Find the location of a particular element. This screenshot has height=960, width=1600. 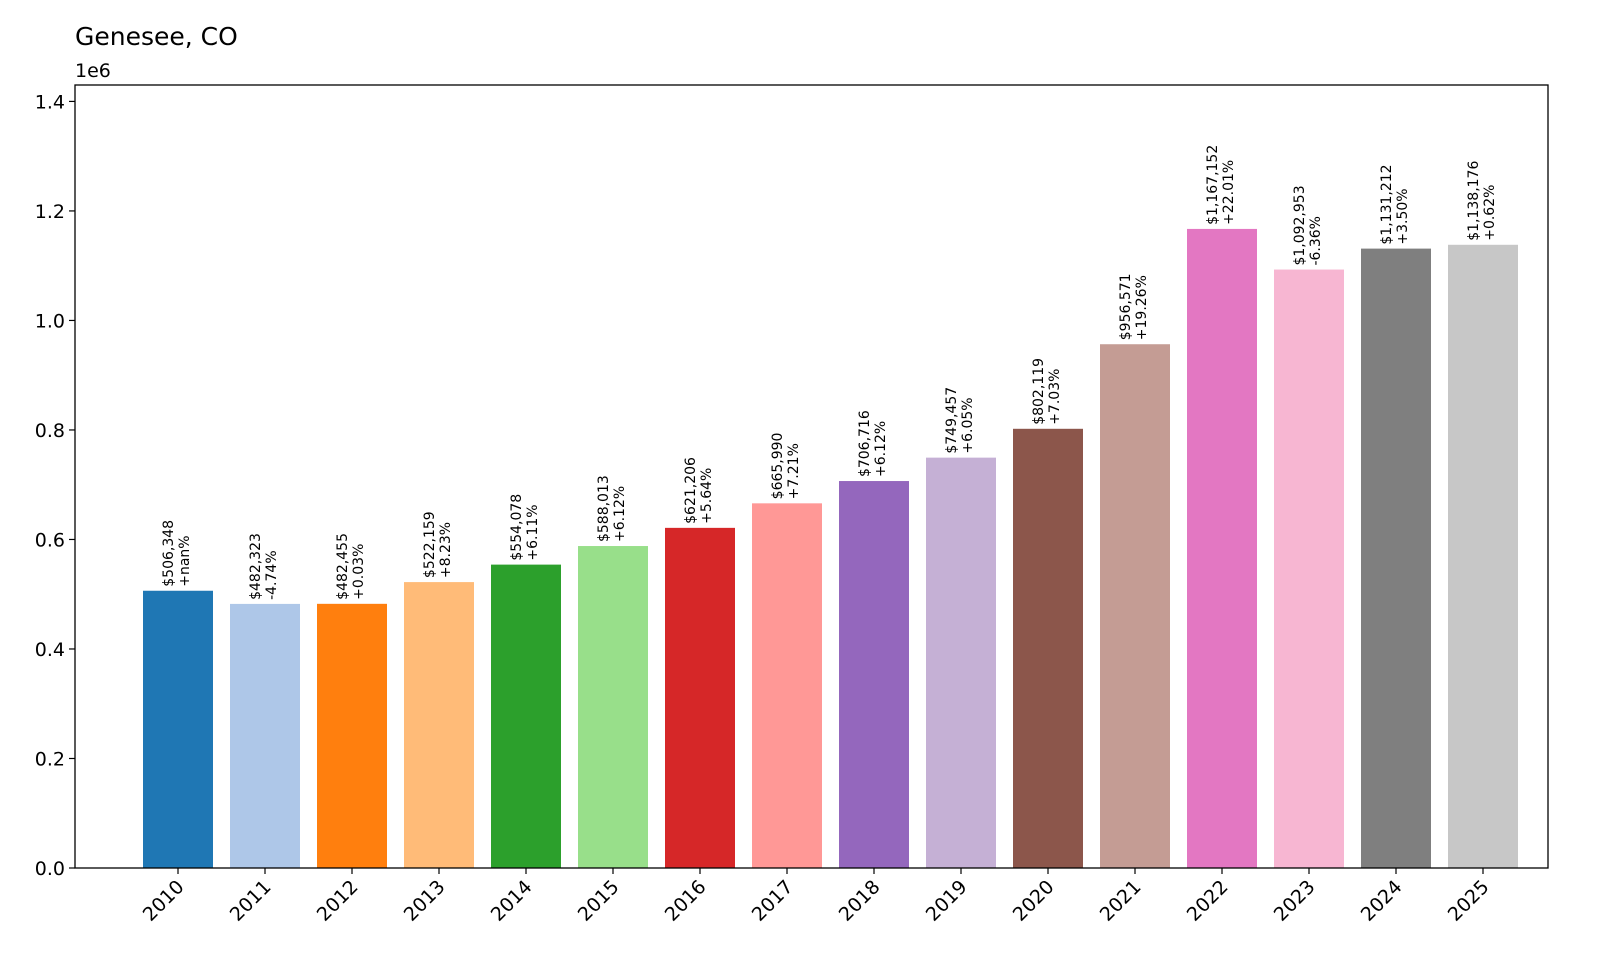

bar-value-label-2020: $802,119 is located at coordinates (1039, 391).